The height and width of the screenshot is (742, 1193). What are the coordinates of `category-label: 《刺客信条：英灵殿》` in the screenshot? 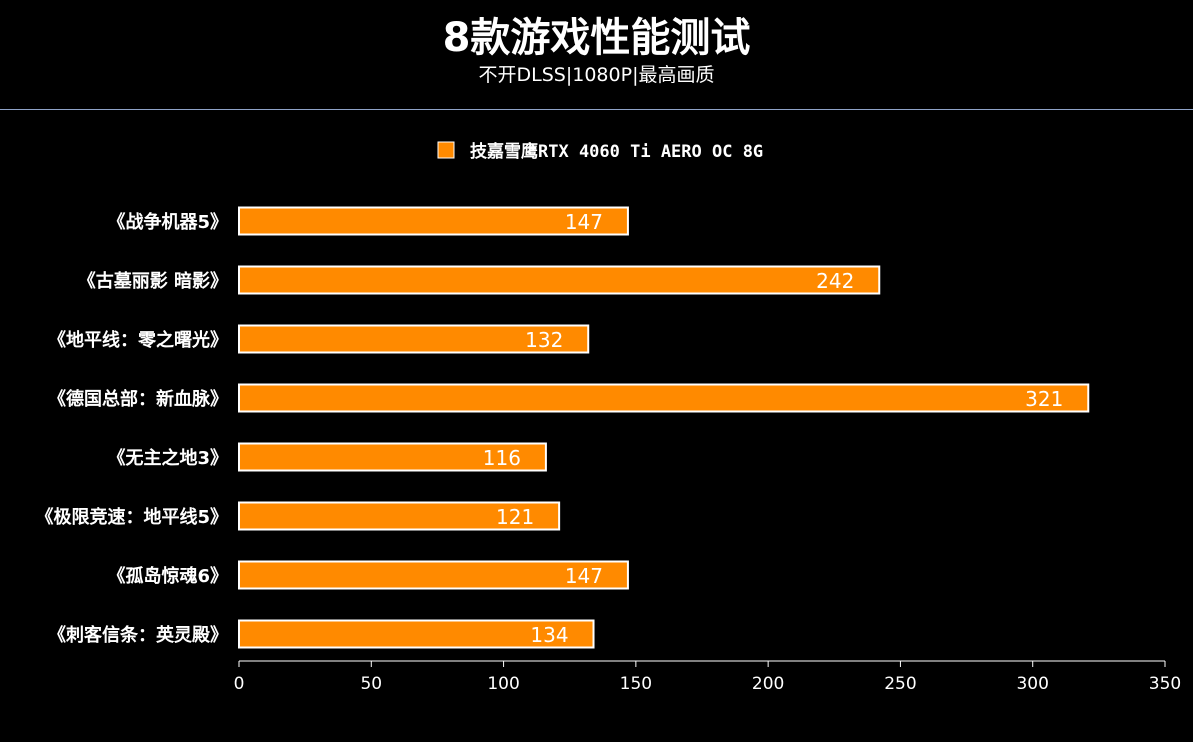 It's located at (138, 635).